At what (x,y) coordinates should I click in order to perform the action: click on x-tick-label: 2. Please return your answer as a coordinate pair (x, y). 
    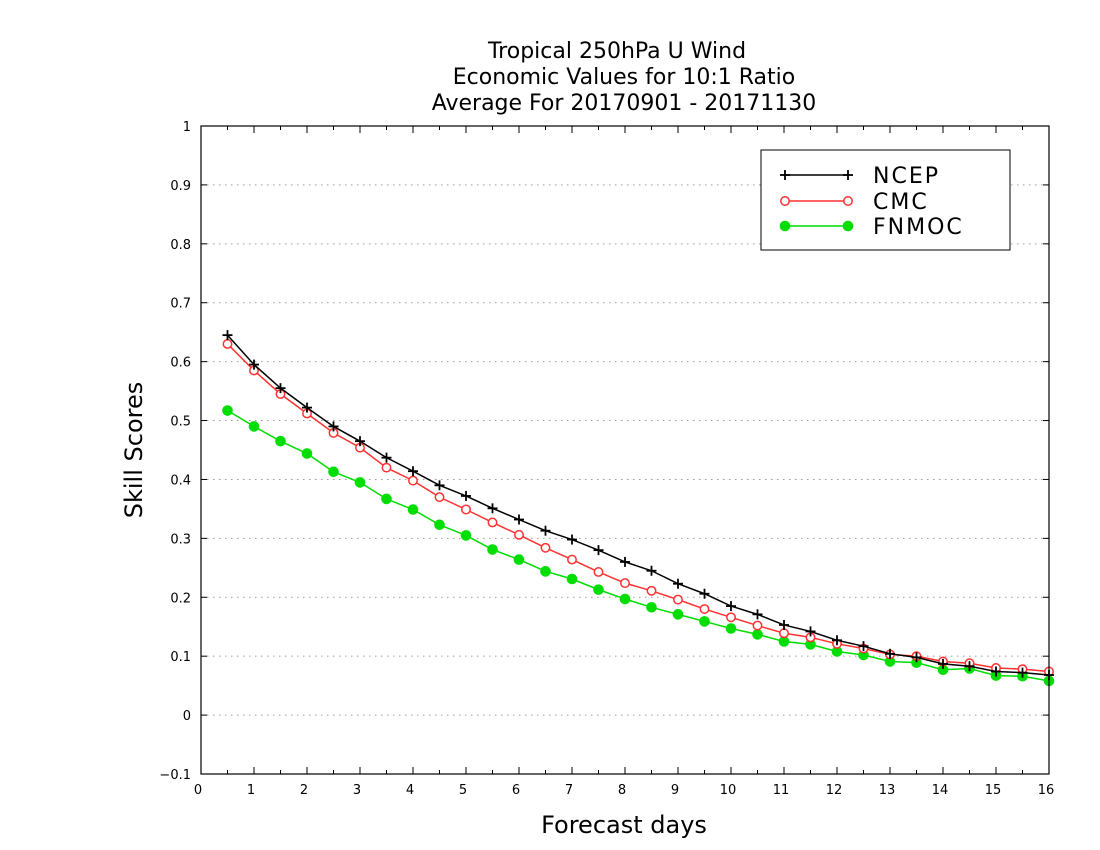
    Looking at the image, I should click on (304, 790).